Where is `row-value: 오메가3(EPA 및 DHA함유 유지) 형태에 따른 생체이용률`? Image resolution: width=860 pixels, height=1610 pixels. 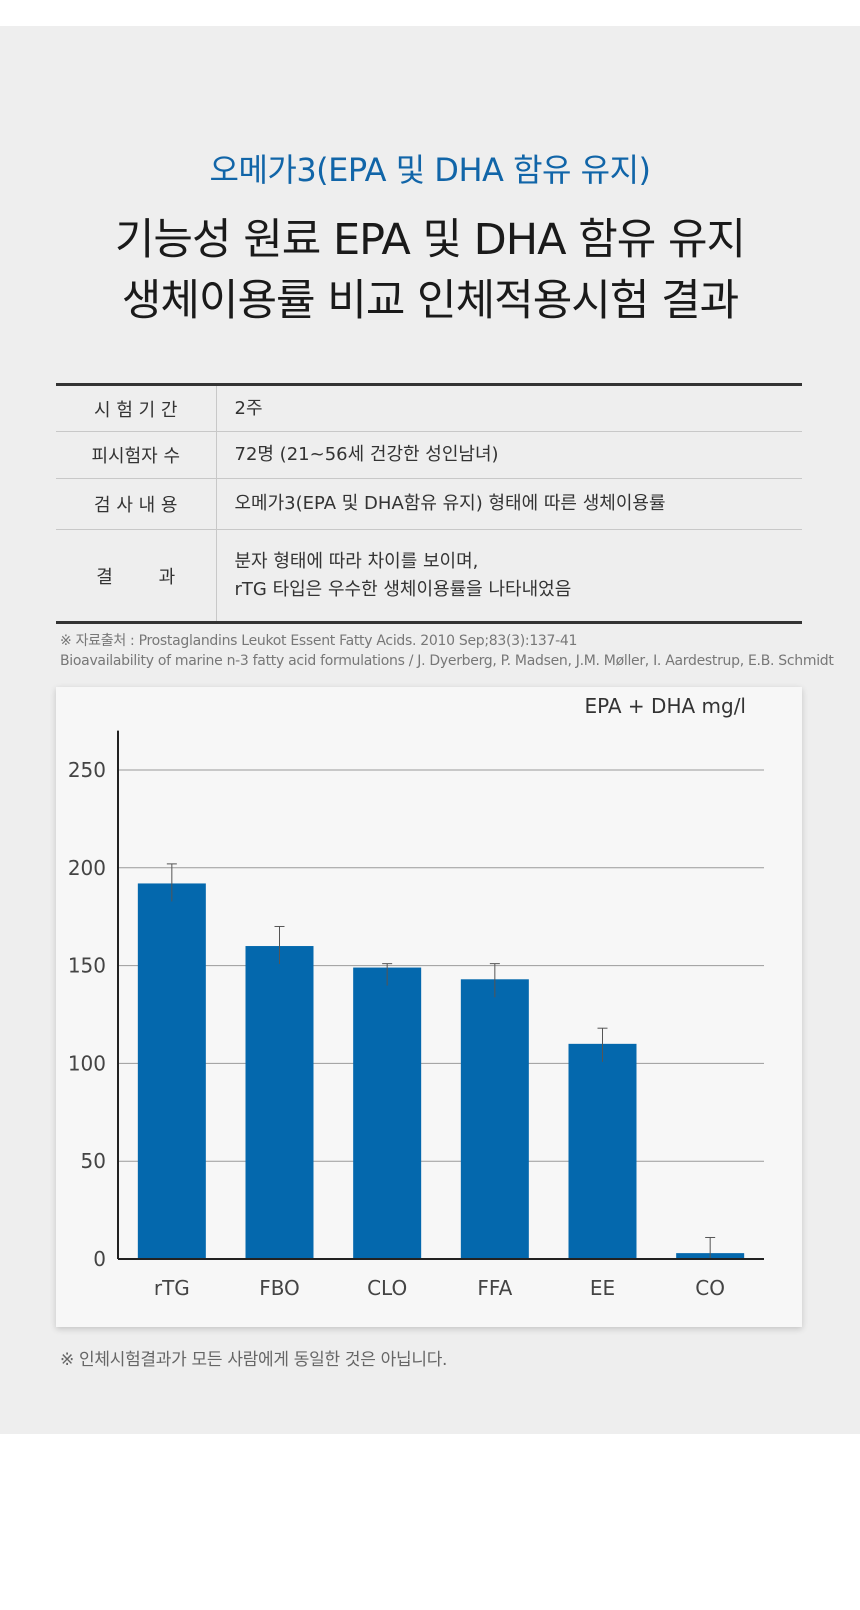
row-value: 오메가3(EPA 및 DHA함유 유지) 형태에 따른 생체이용률 is located at coordinates (509, 504).